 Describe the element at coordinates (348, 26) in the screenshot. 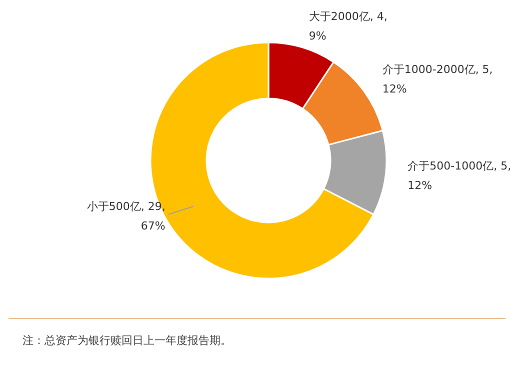

I see `slice-label: 大于2000亿, 4, 9%` at that location.